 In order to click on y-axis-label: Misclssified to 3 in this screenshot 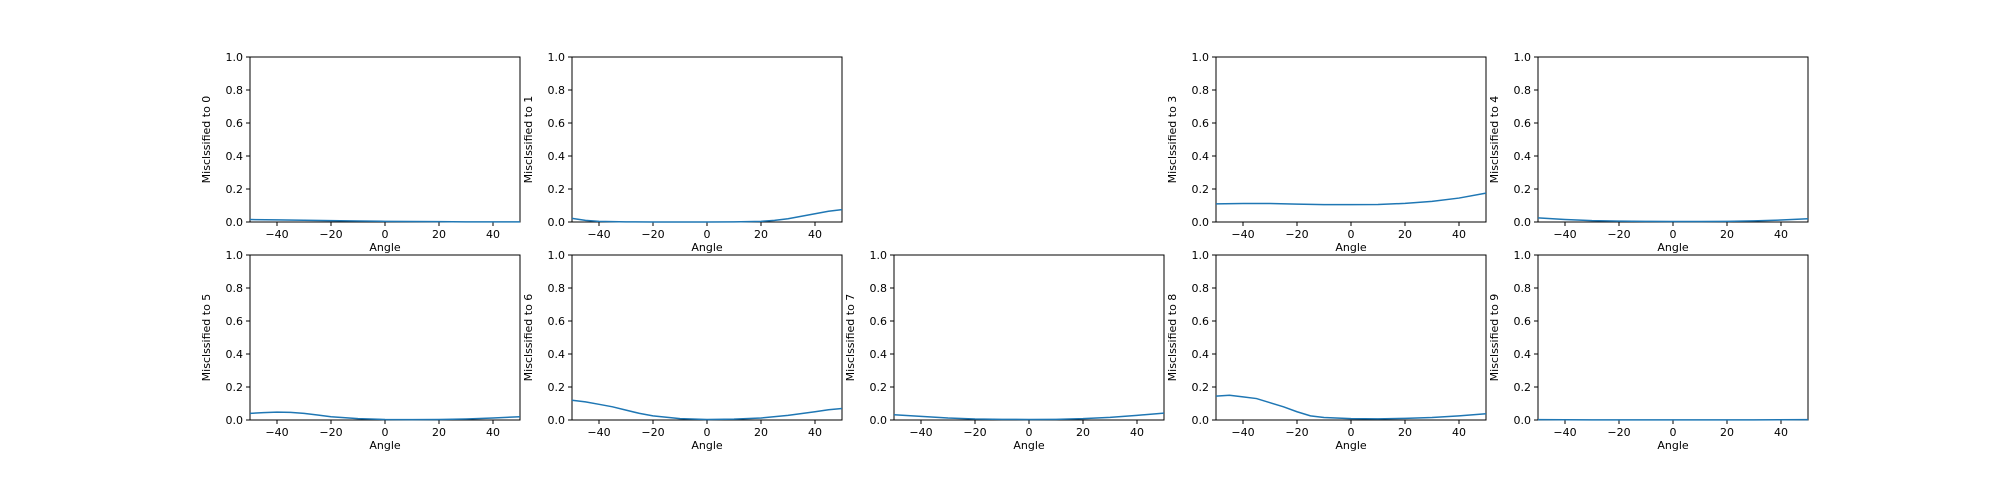, I will do `click(1172, 140)`.